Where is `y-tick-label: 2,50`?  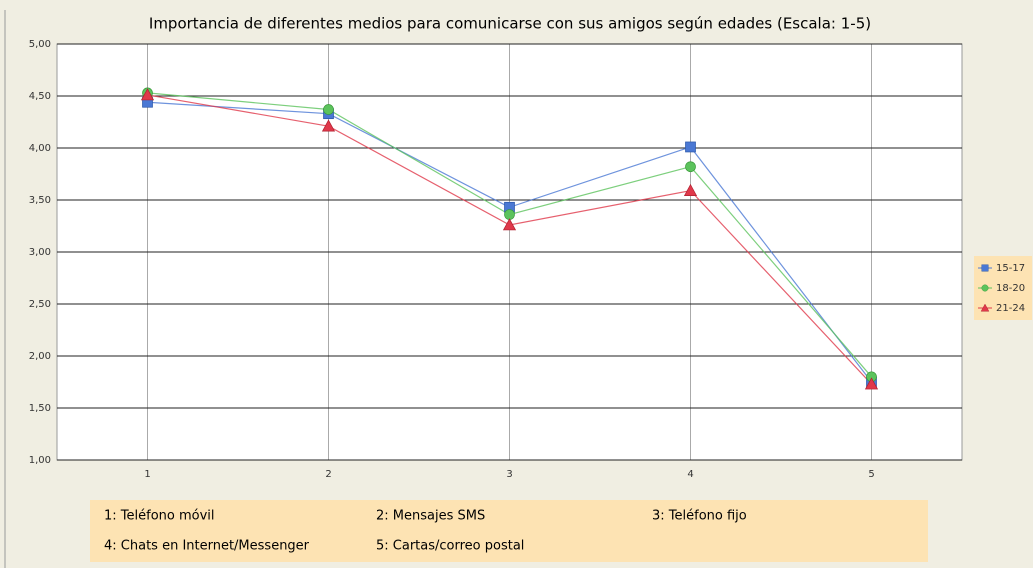
y-tick-label: 2,50 is located at coordinates (40, 304).